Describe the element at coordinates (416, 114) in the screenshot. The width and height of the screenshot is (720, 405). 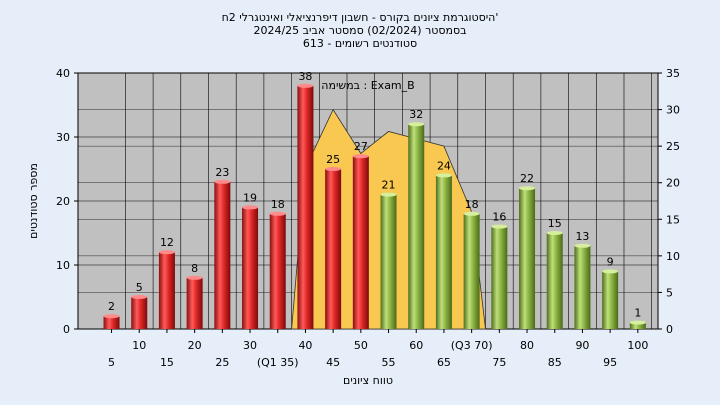
I see `data-label-60: 32` at that location.